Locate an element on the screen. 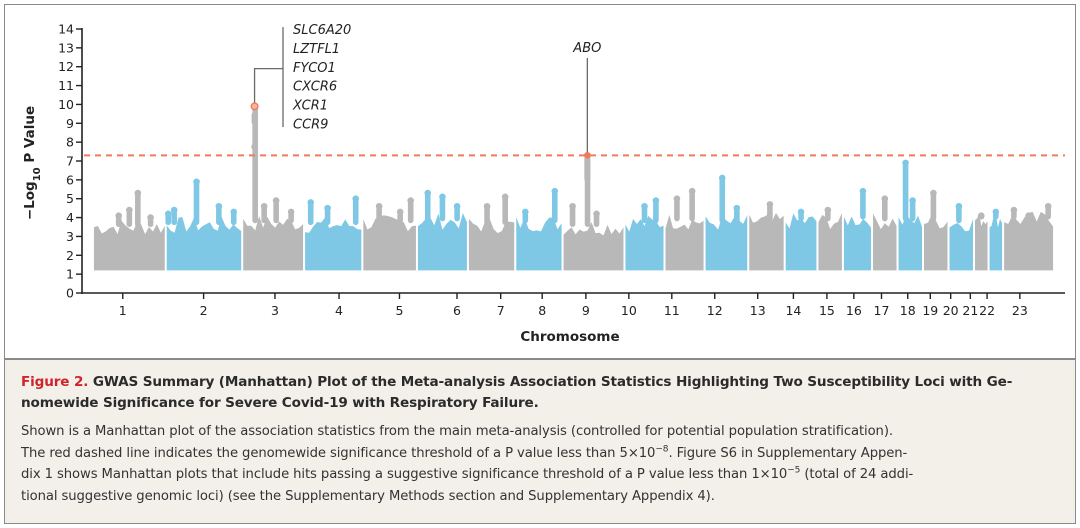 The height and width of the screenshot is (528, 1080). locus-abo-stack is located at coordinates (587, 168).